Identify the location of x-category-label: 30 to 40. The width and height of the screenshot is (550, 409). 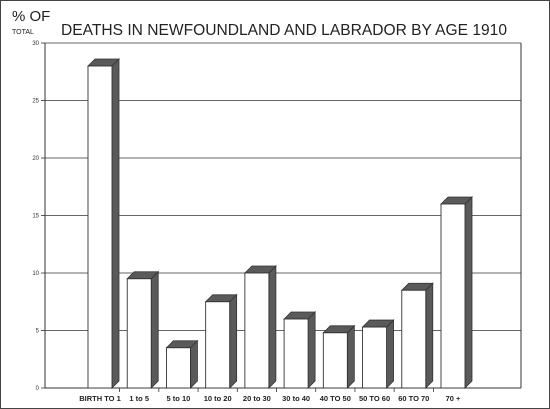
(296, 398).